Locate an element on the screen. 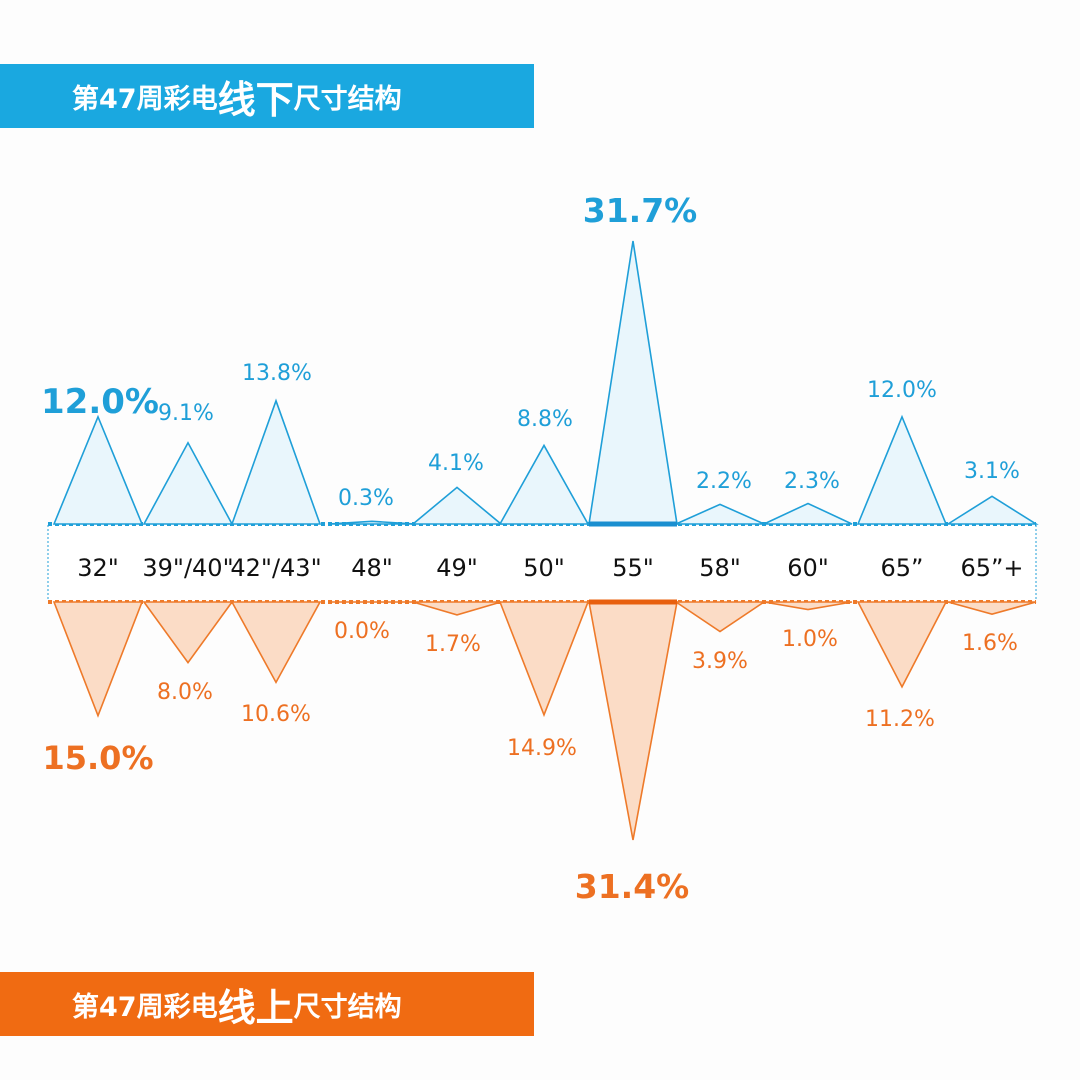  online-title-banner: 第47周彩电线上尺寸结构 is located at coordinates (267, 1004).